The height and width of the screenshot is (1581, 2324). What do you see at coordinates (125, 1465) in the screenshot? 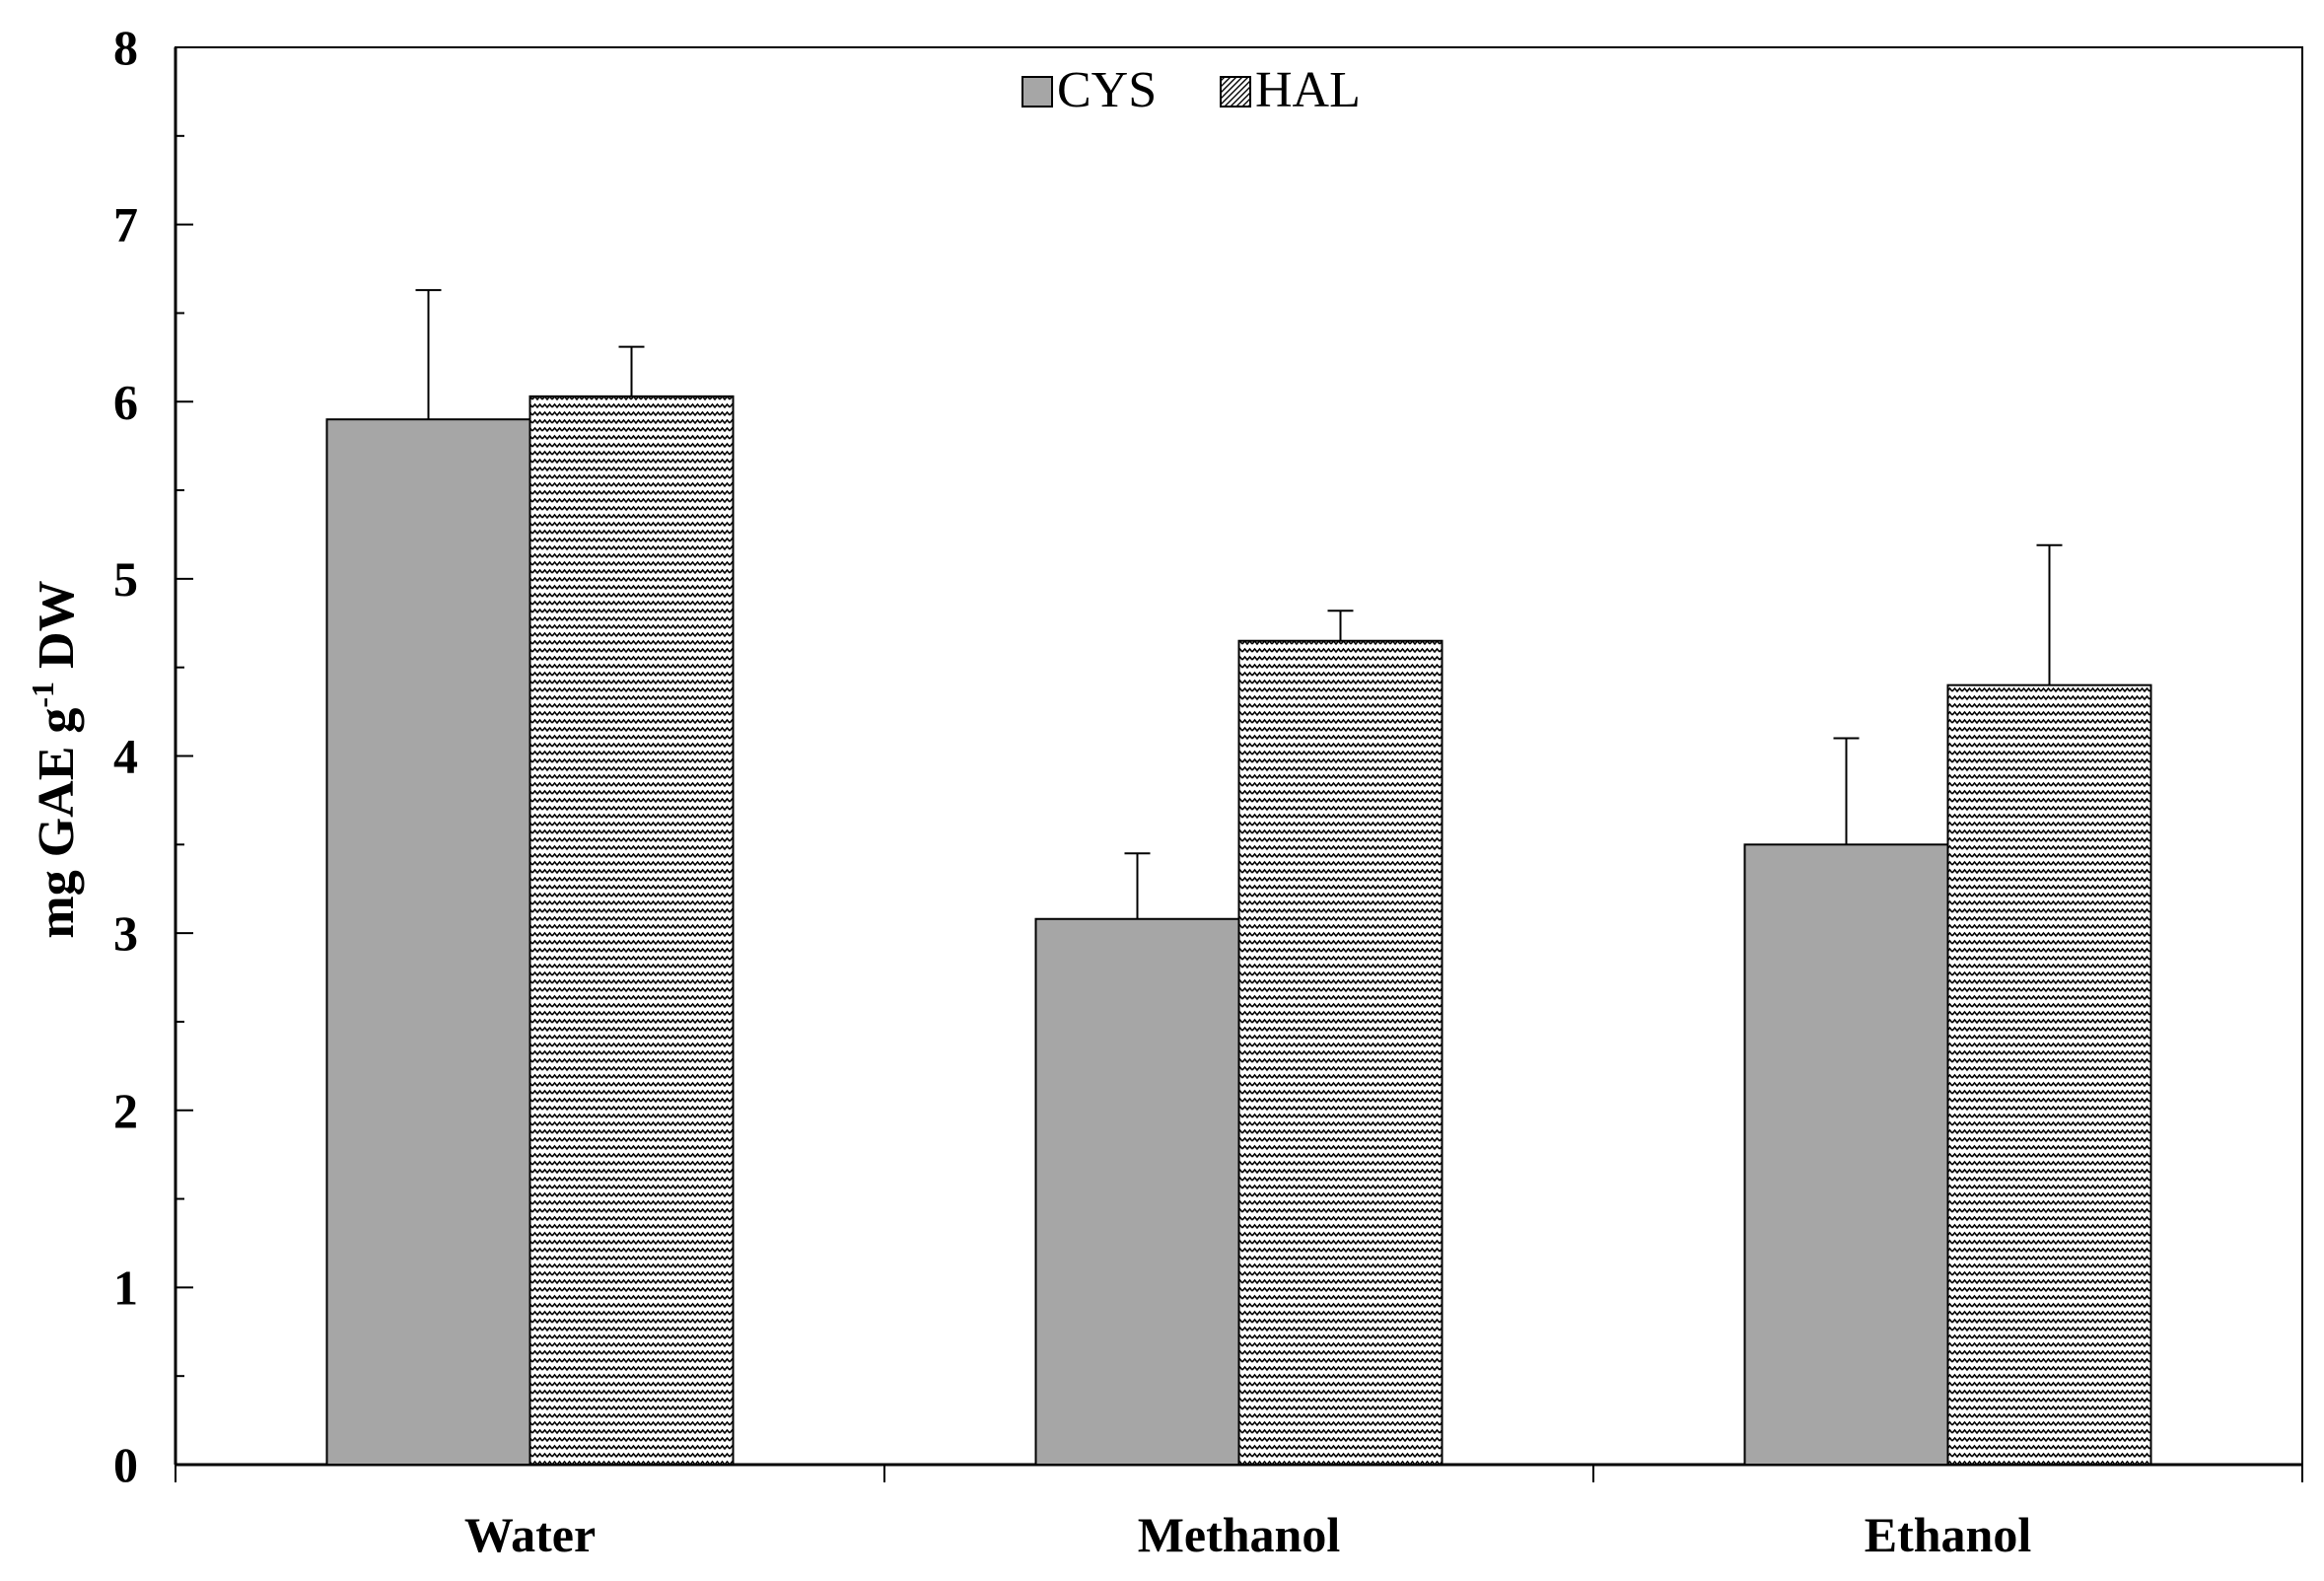
I see `y-tick-label: 0` at bounding box center [125, 1465].